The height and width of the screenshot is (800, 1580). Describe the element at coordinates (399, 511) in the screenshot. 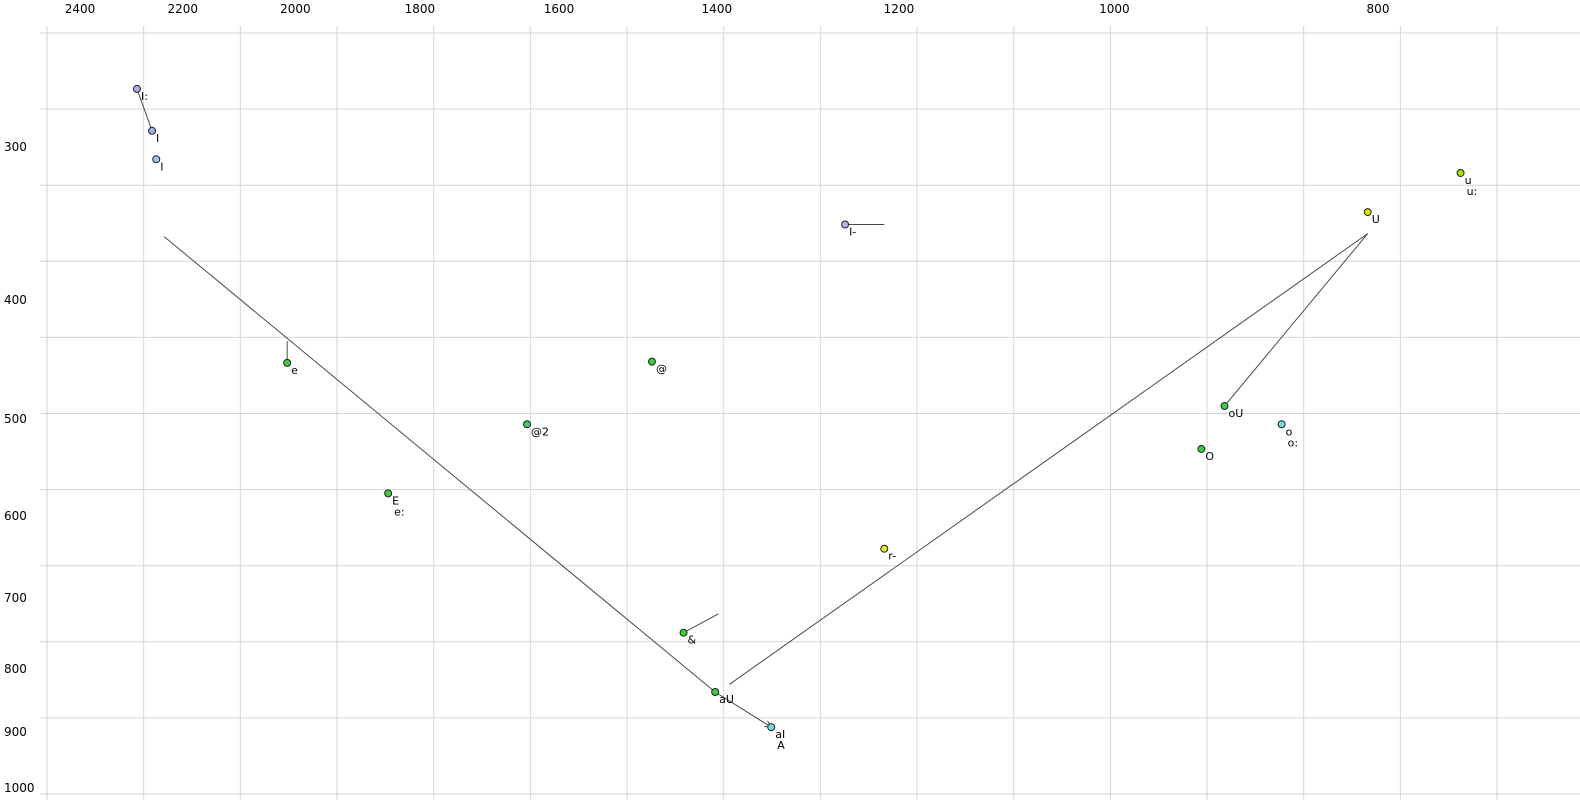

I see `vowel-label-secondary: e:` at that location.